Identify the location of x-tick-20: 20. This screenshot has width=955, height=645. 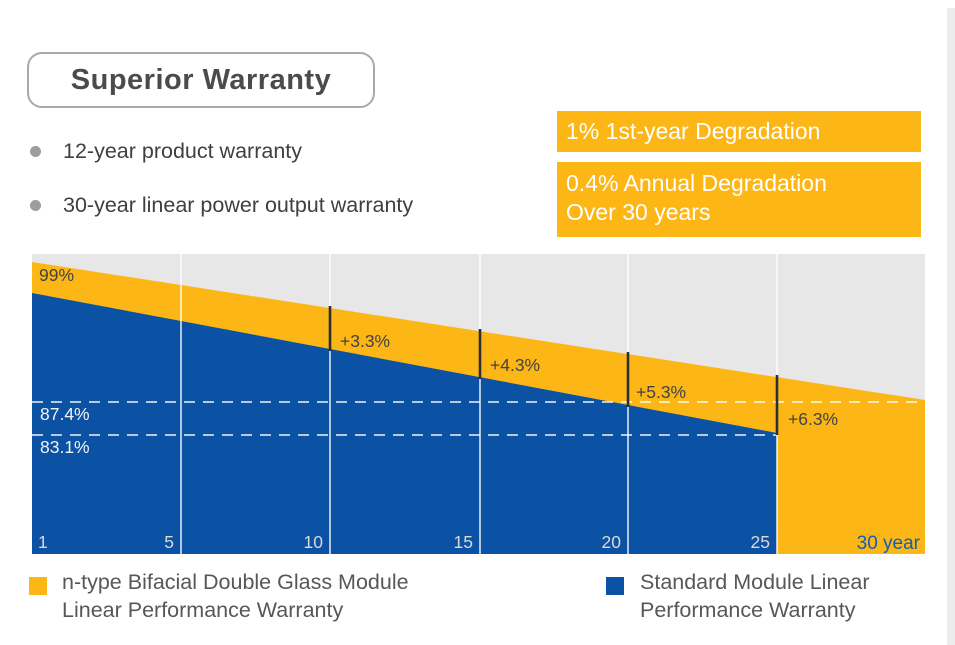
(612, 542).